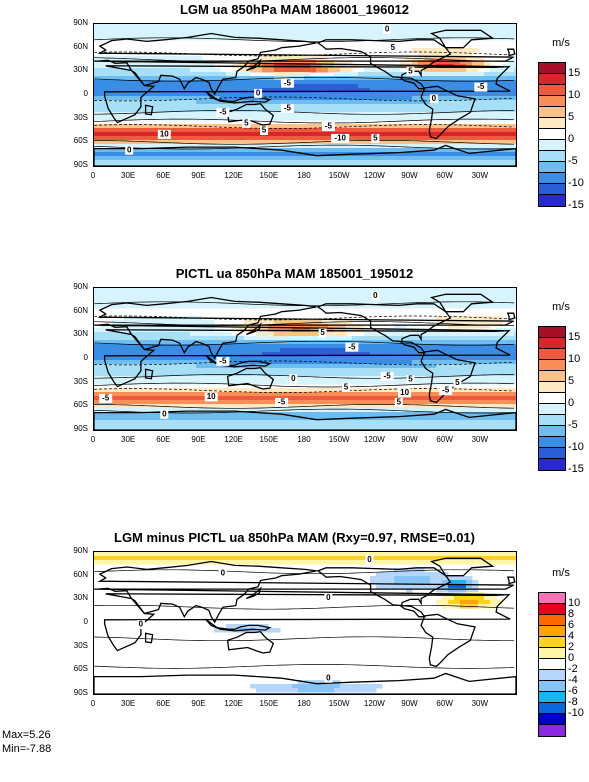  Describe the element at coordinates (573, 702) in the screenshot. I see `colorbar-tick-label: -8` at that location.